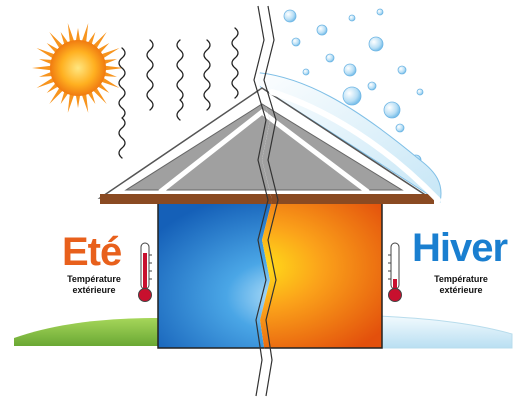 This screenshot has width=518, height=398. Describe the element at coordinates (78, 68) in the screenshot. I see `sun-icon` at that location.